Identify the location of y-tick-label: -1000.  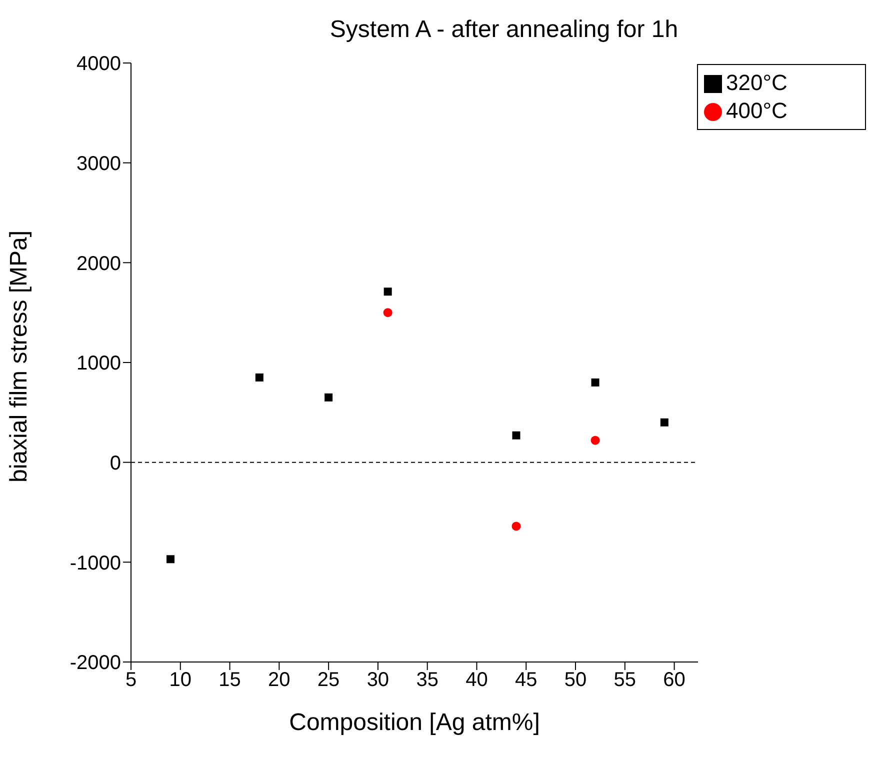
(95, 563).